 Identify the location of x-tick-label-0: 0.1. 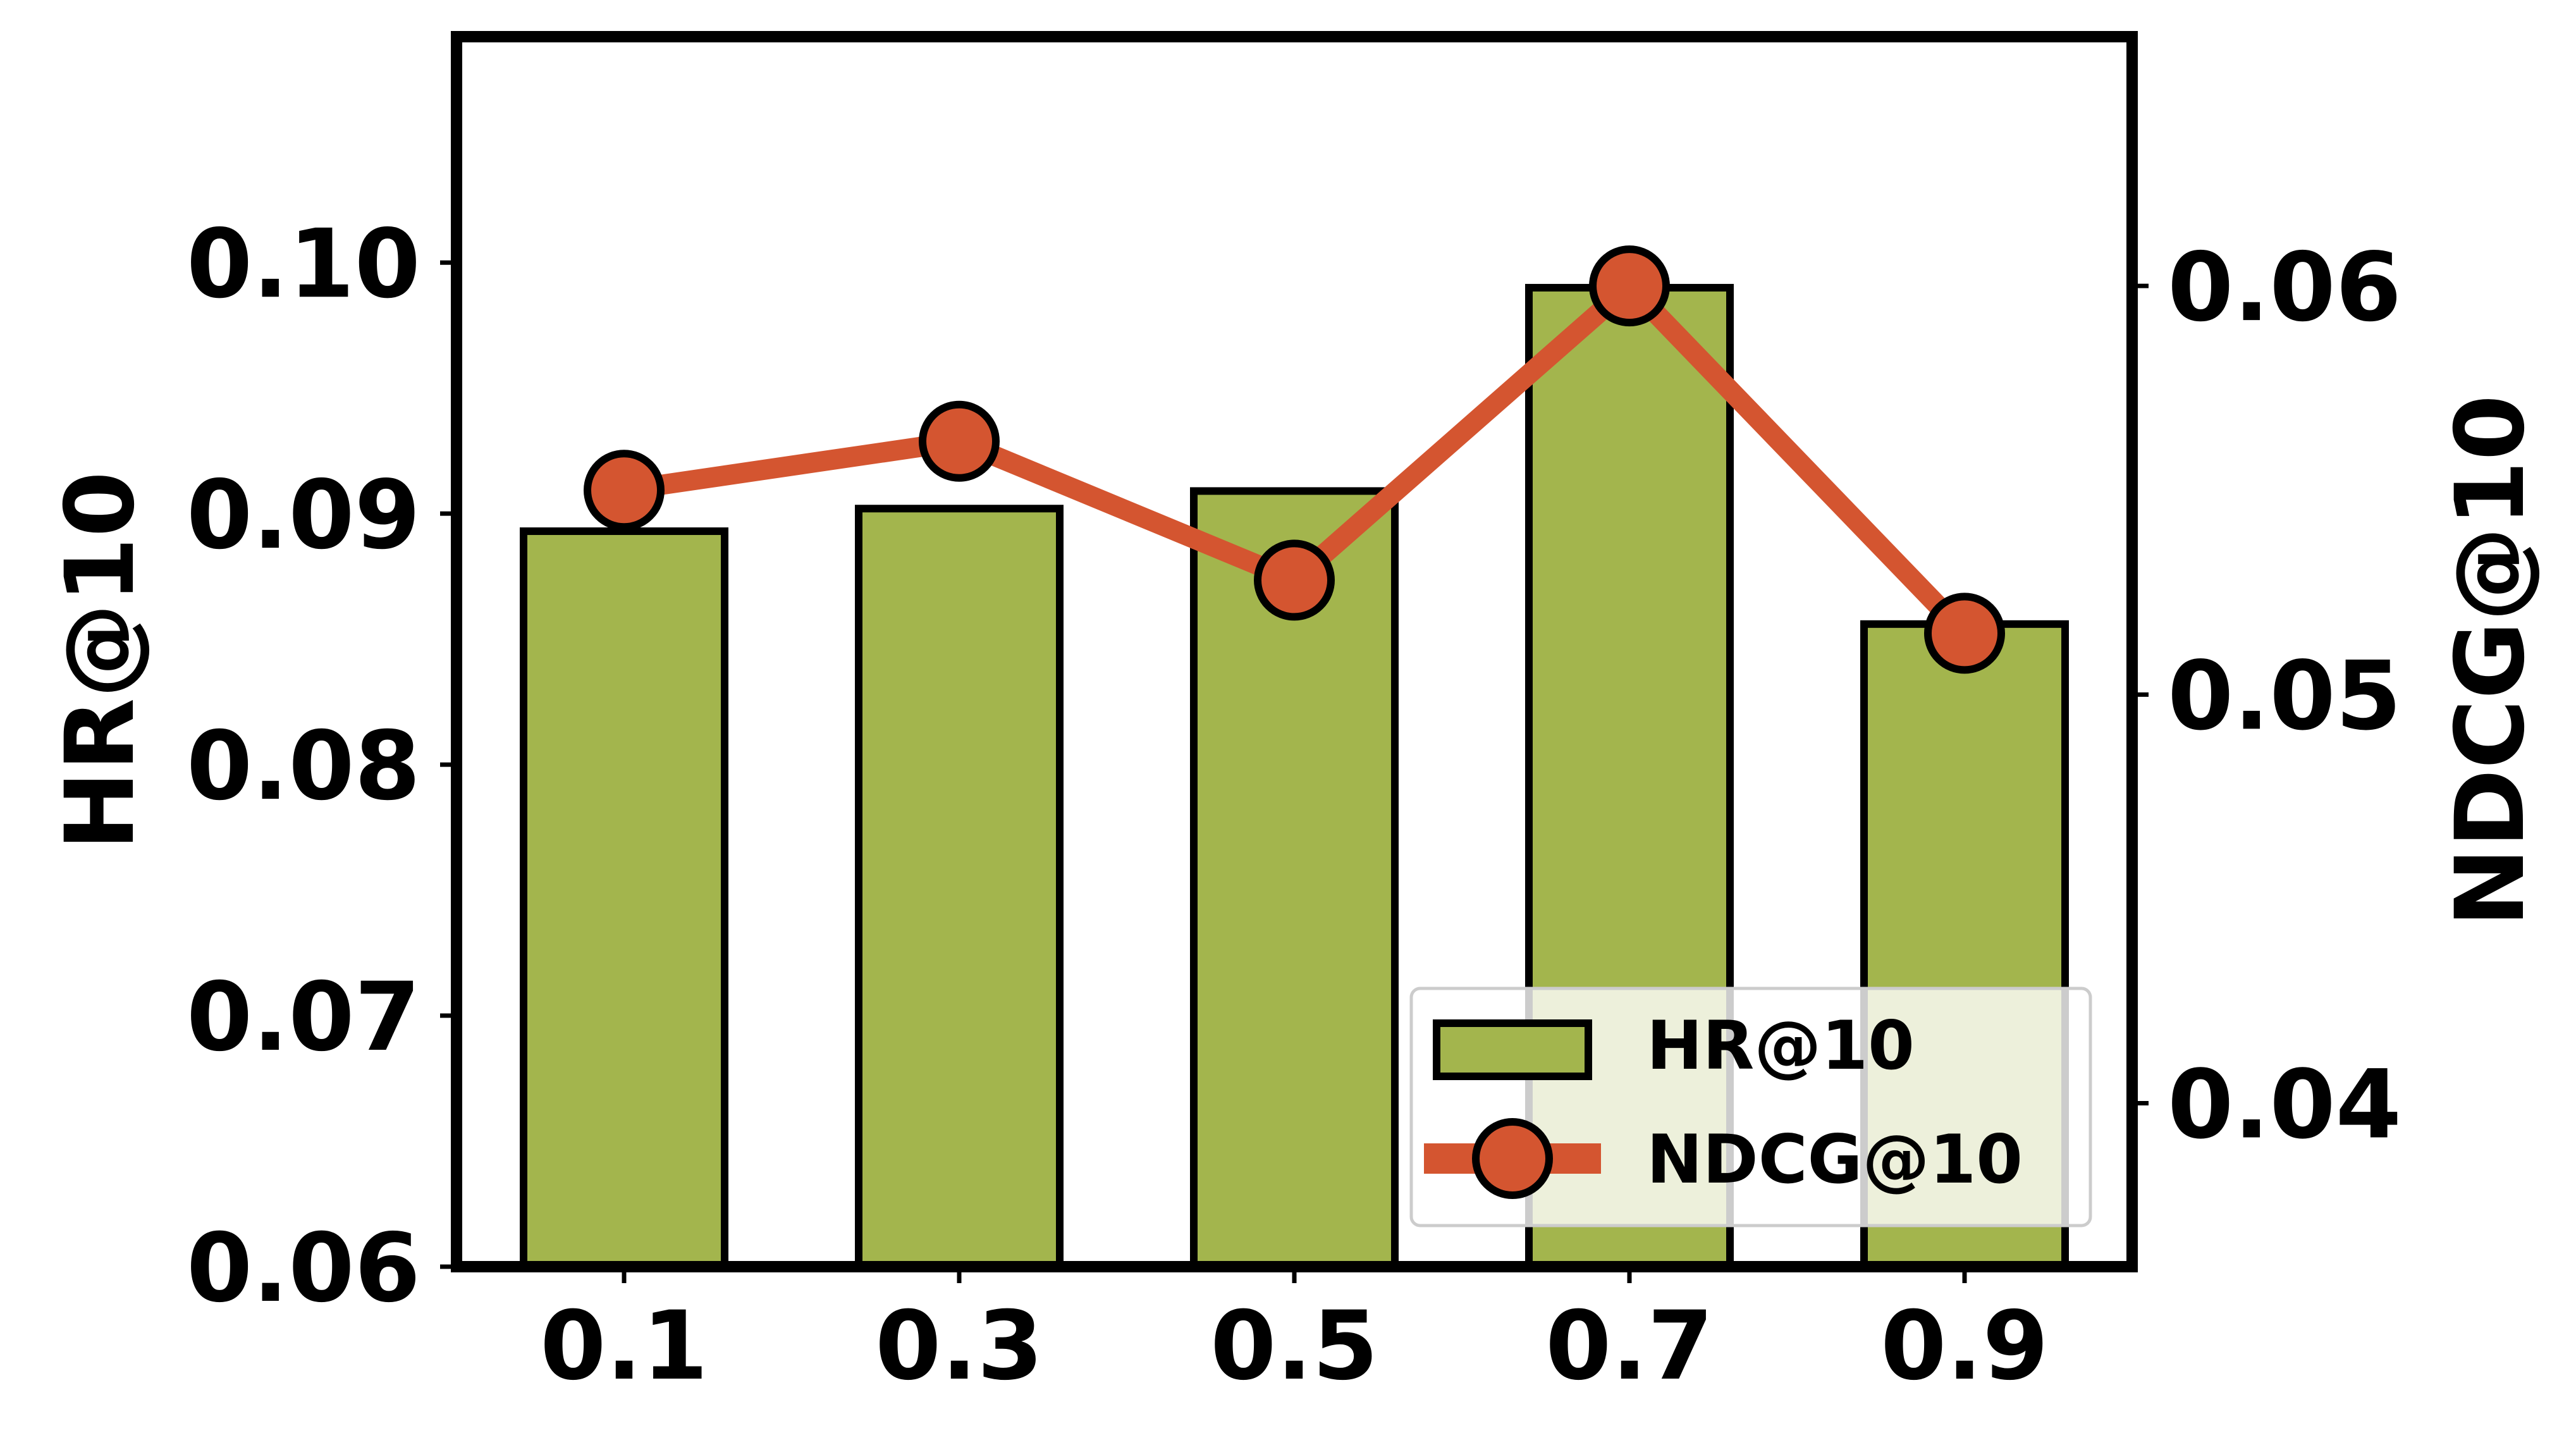
(624, 1346).